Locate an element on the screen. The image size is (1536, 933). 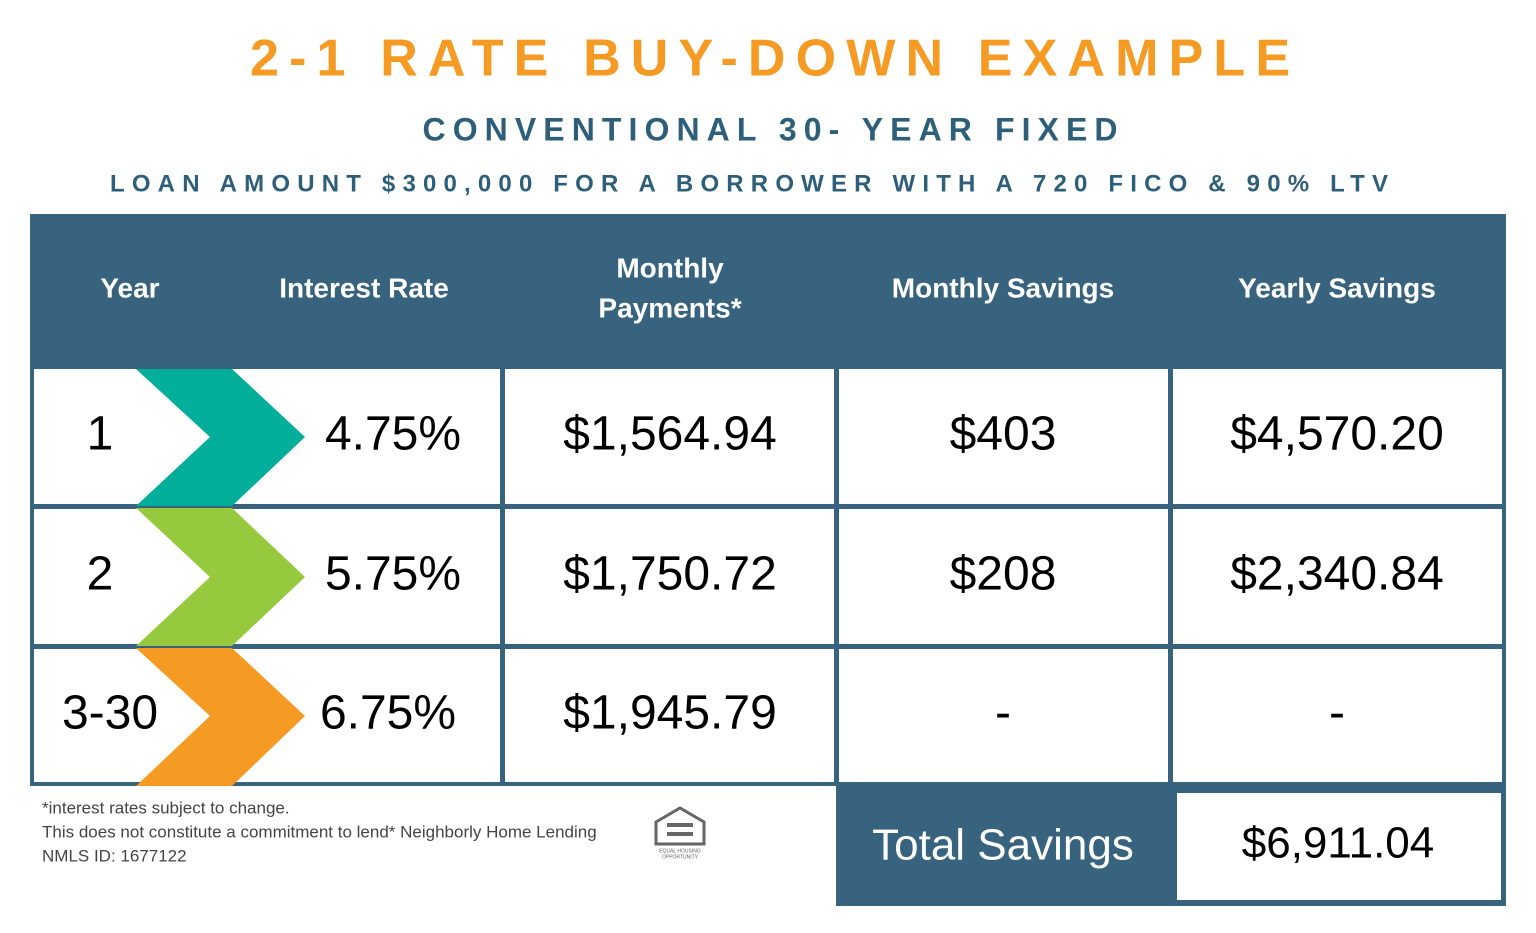
rate: 5.75% is located at coordinates (393, 574).